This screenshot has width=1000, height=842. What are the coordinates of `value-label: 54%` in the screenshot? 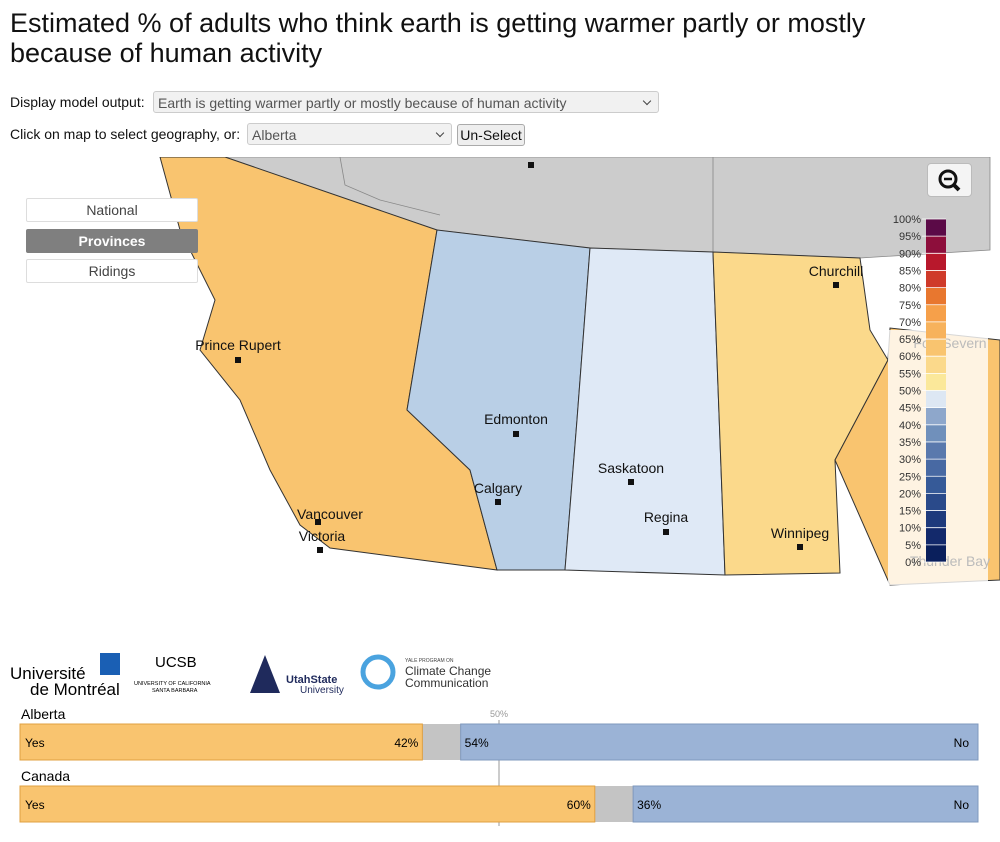 It's located at (477, 743).